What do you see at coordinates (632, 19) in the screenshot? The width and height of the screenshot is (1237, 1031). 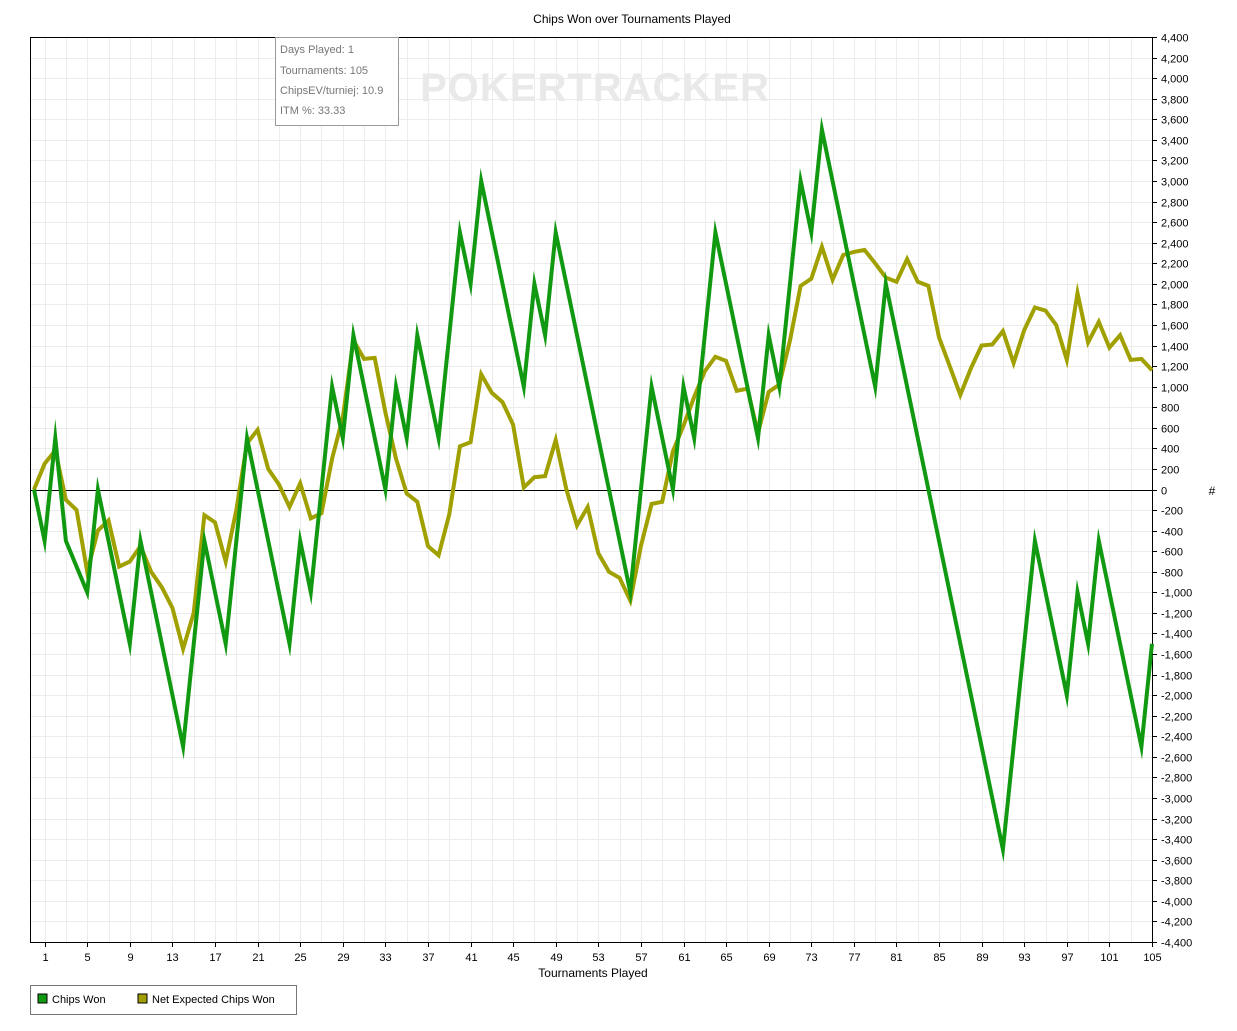 I see `chart-title: Chips Won over Tournaments Played` at bounding box center [632, 19].